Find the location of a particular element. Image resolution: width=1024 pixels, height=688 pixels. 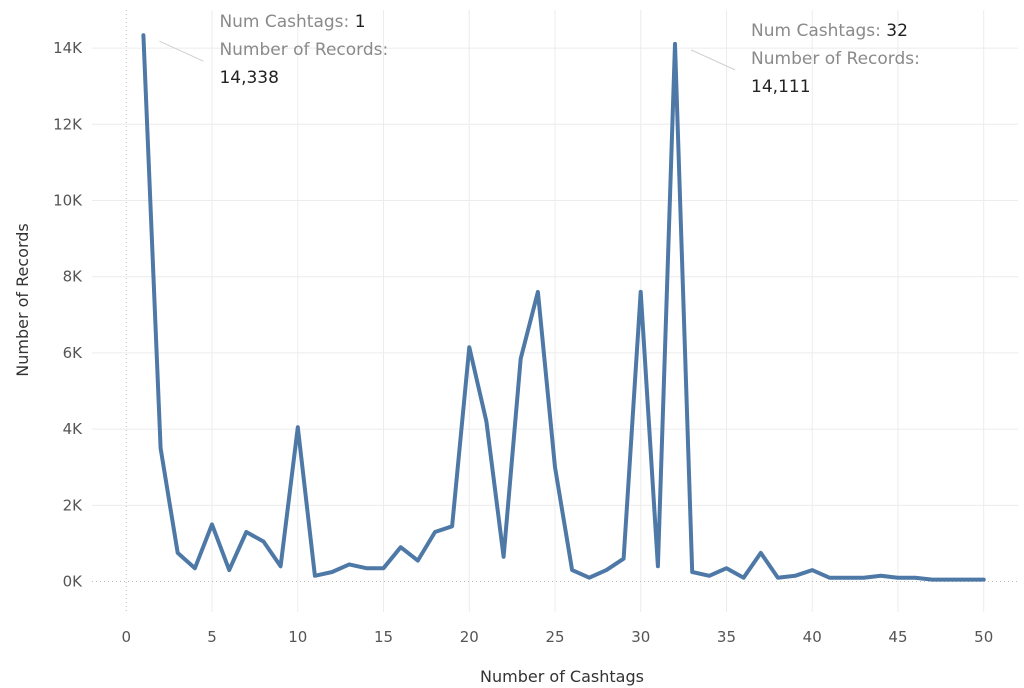

y-axis-title: Number of Records is located at coordinates (22, 299).